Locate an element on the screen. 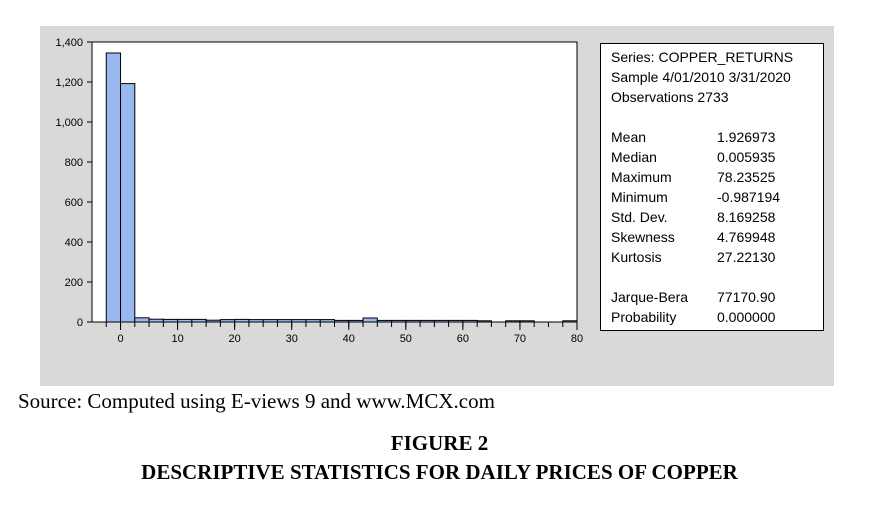  stat-row-minimum: Minimum -0.987194 is located at coordinates (717, 197).